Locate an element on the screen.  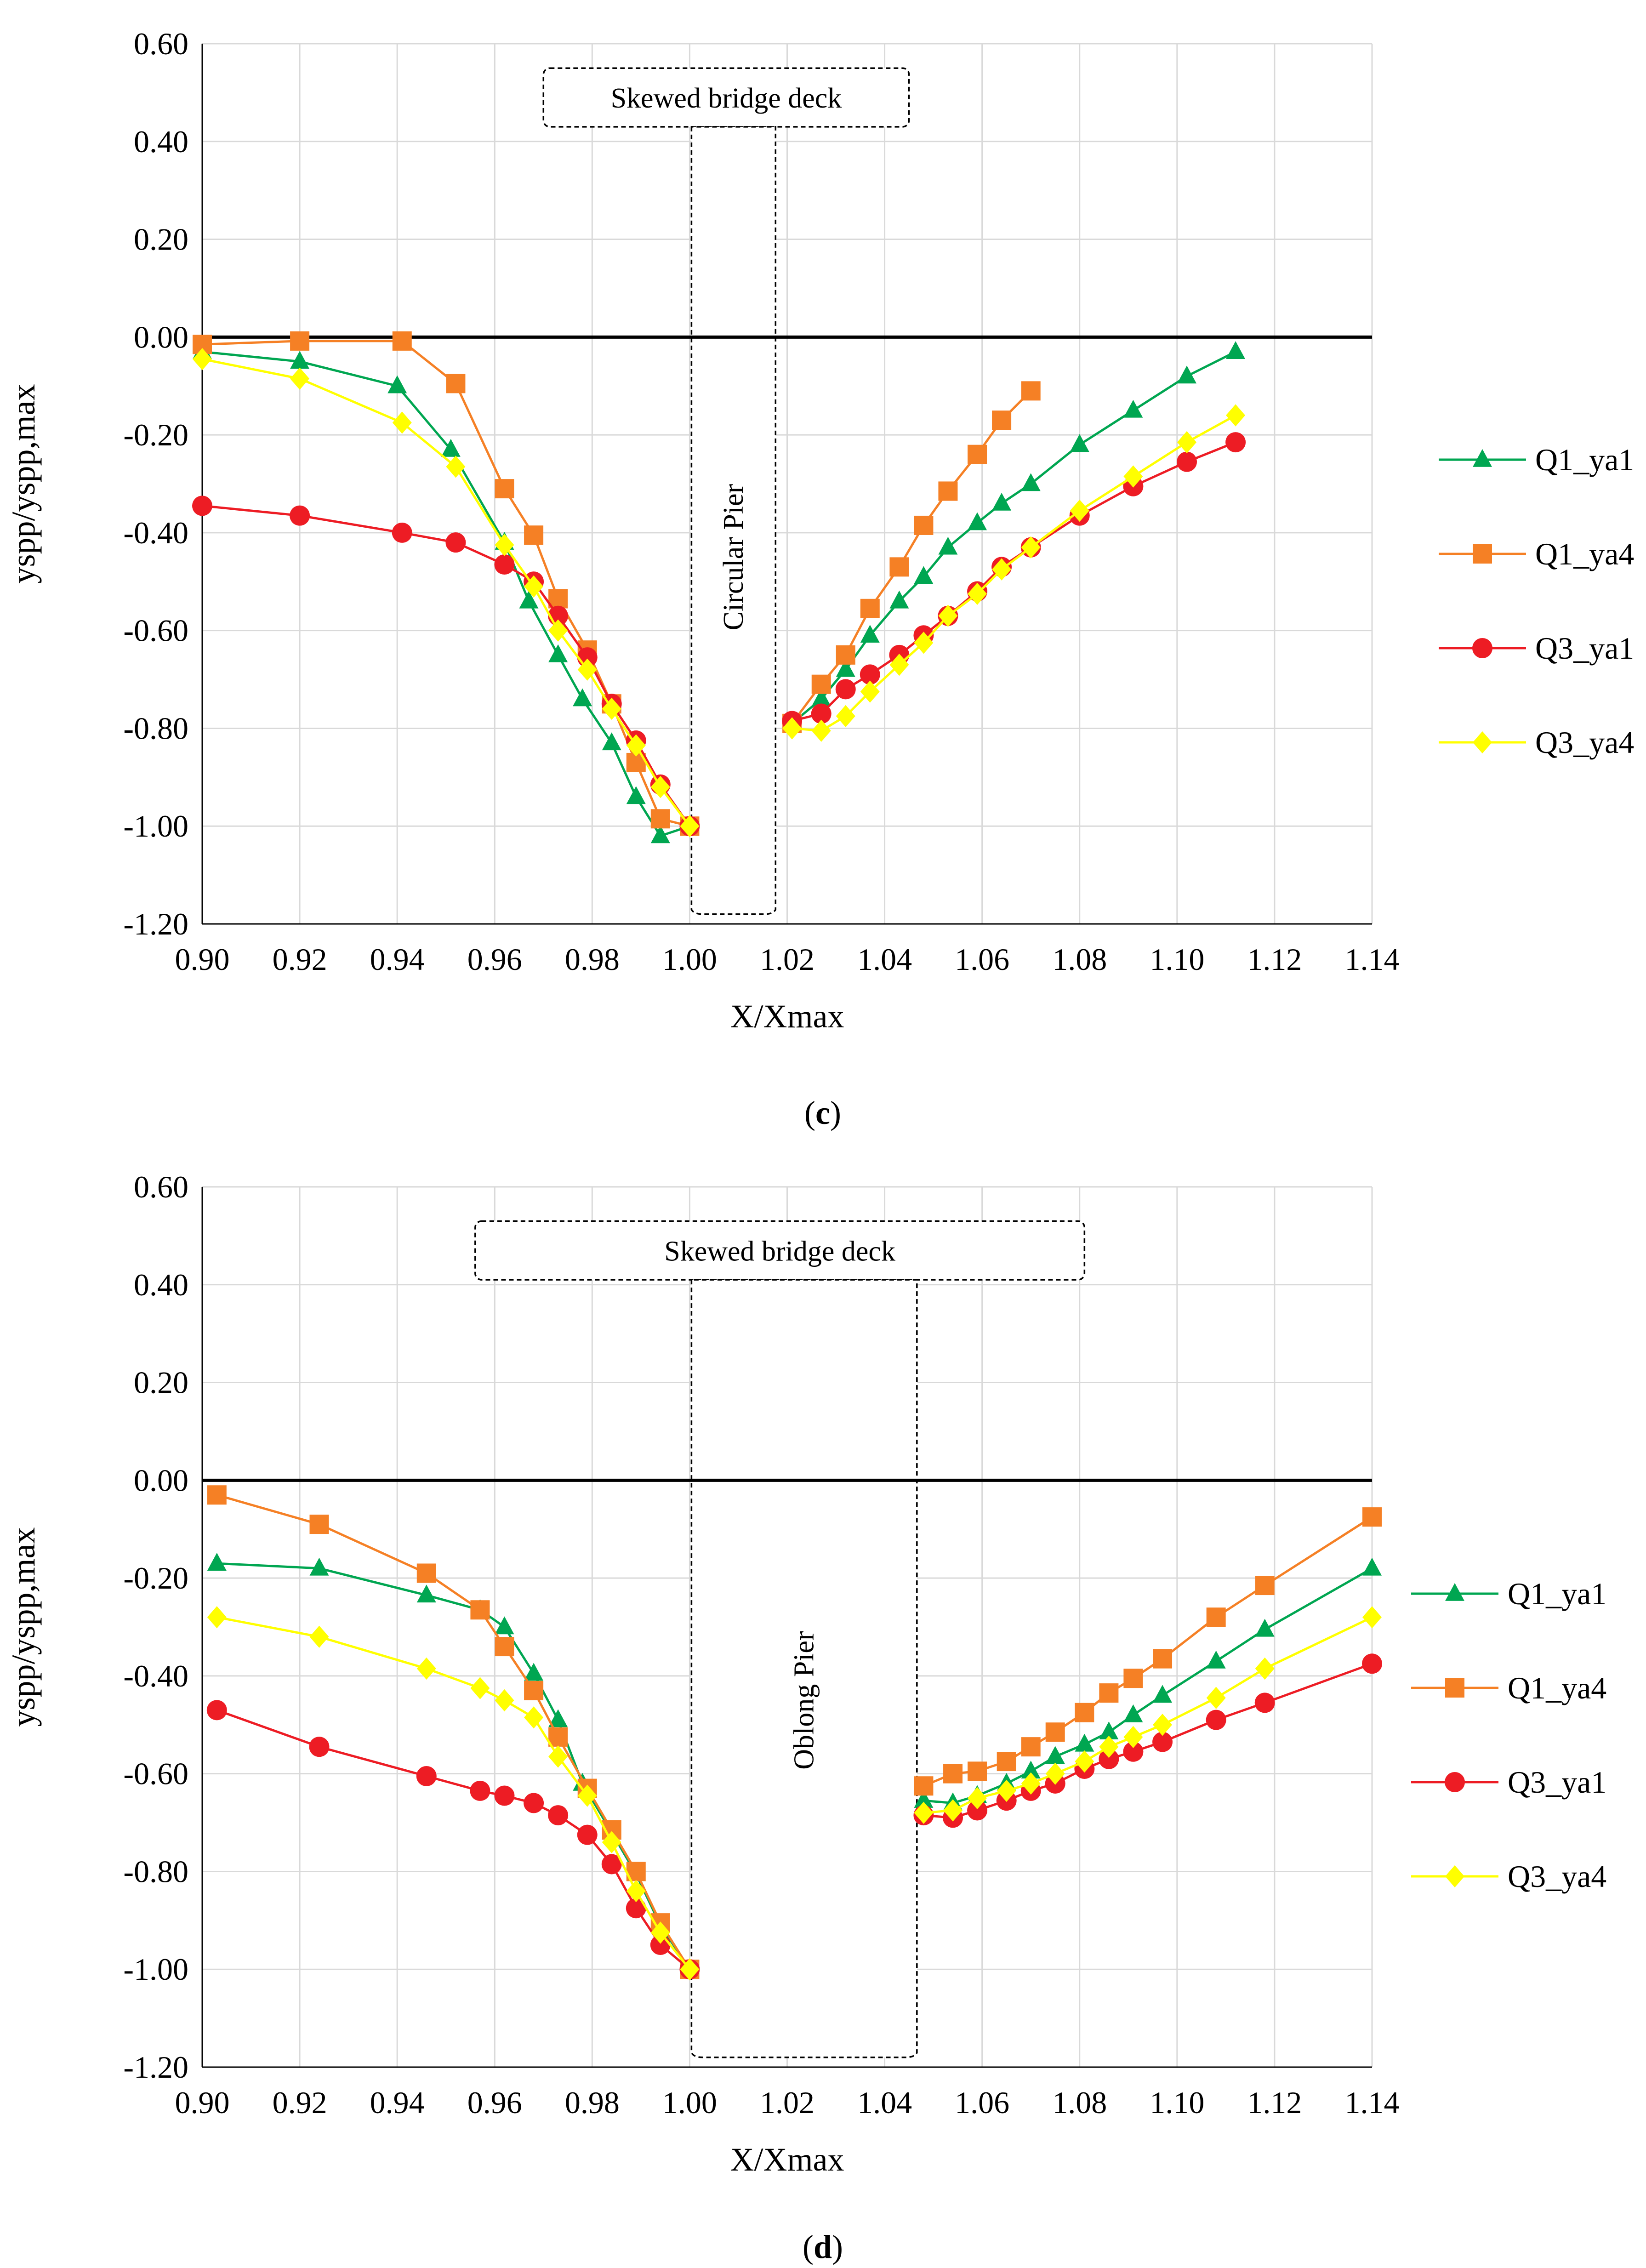
chart-c-caption: (c) is located at coordinates (822, 1112).